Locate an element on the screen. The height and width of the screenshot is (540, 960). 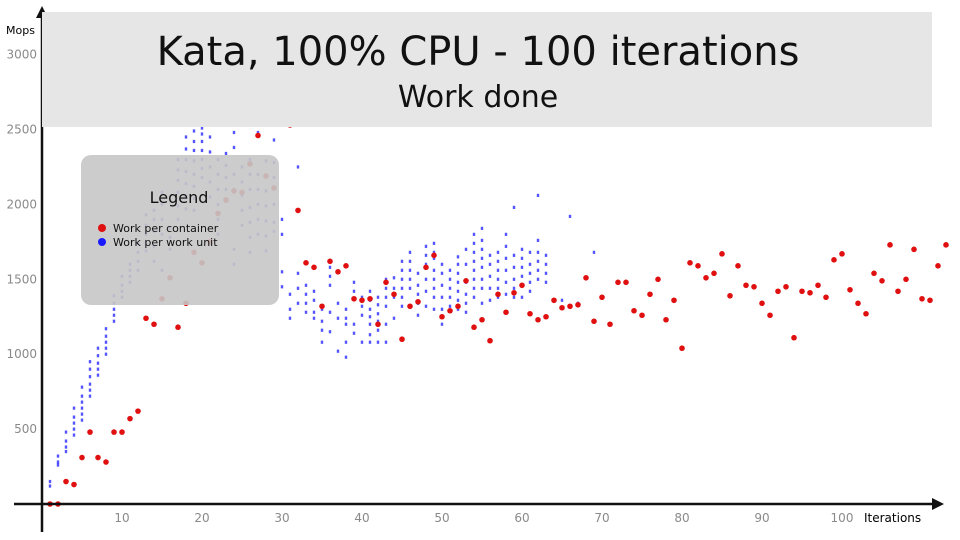
y-tick-label: 3000 is located at coordinates (21, 55).